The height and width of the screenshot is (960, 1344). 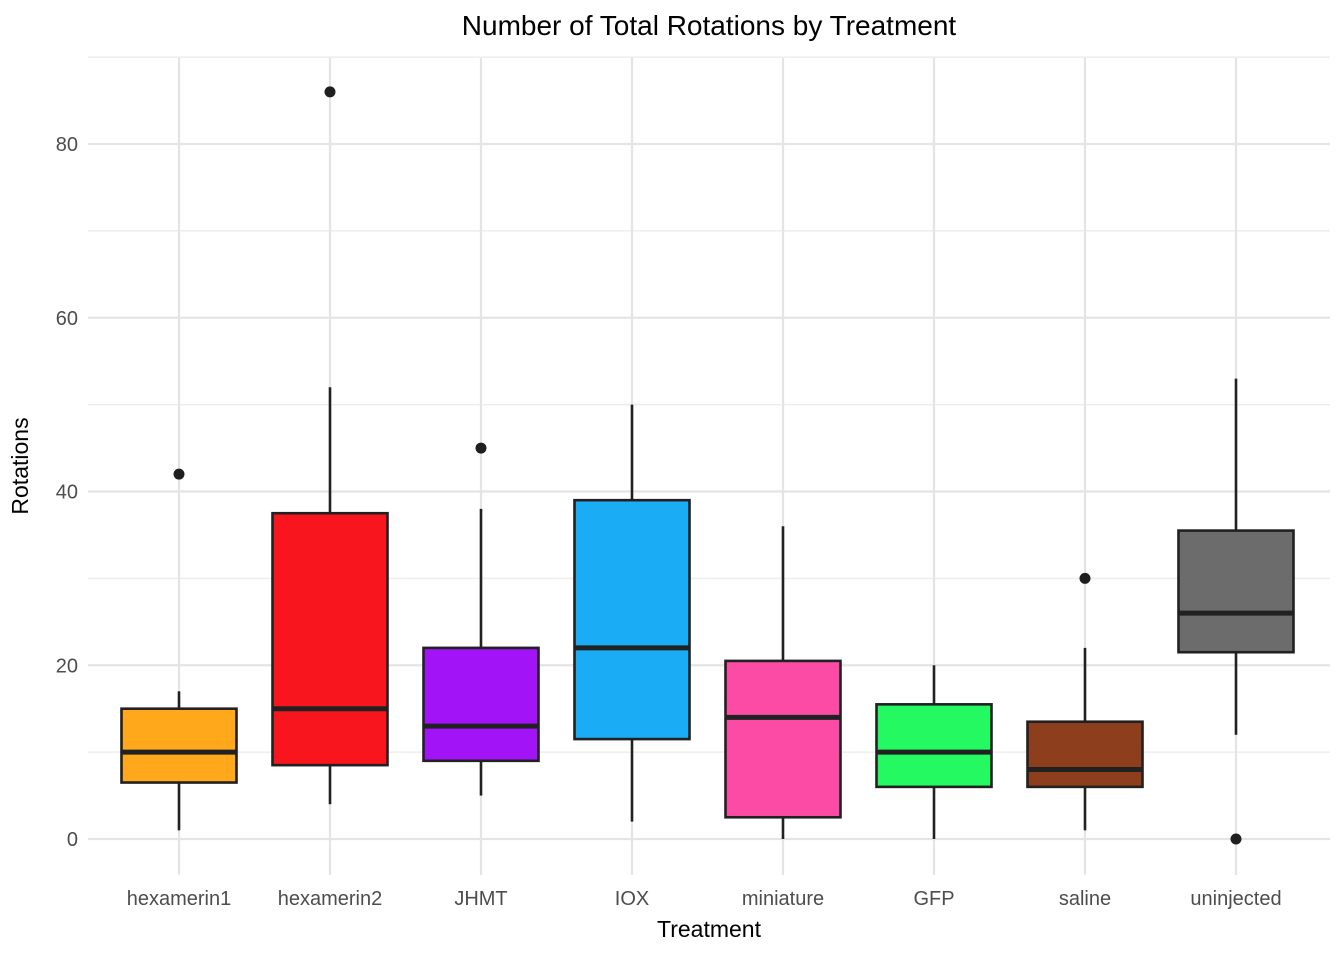 What do you see at coordinates (67, 145) in the screenshot?
I see `y-tick-label-80: 80` at bounding box center [67, 145].